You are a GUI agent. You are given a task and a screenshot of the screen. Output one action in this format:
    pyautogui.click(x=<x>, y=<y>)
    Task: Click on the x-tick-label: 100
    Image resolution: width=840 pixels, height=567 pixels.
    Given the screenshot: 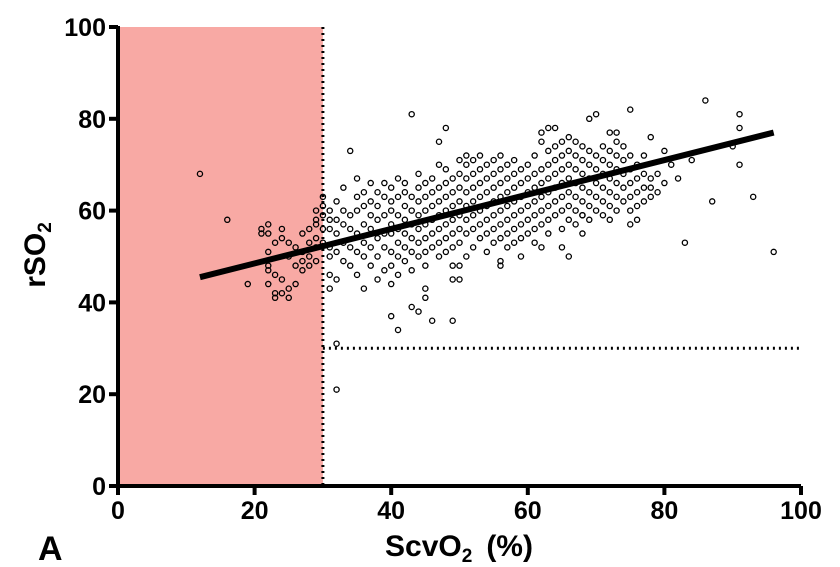 What is the action you would take?
    pyautogui.click(x=801, y=511)
    